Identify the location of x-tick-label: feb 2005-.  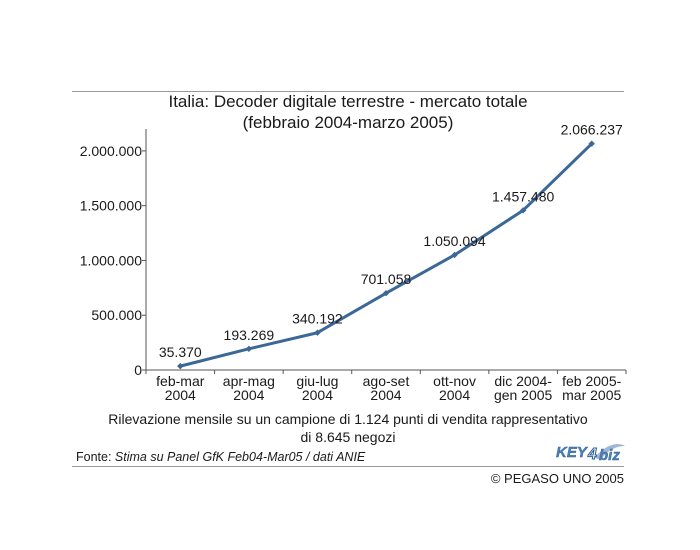
(591, 381).